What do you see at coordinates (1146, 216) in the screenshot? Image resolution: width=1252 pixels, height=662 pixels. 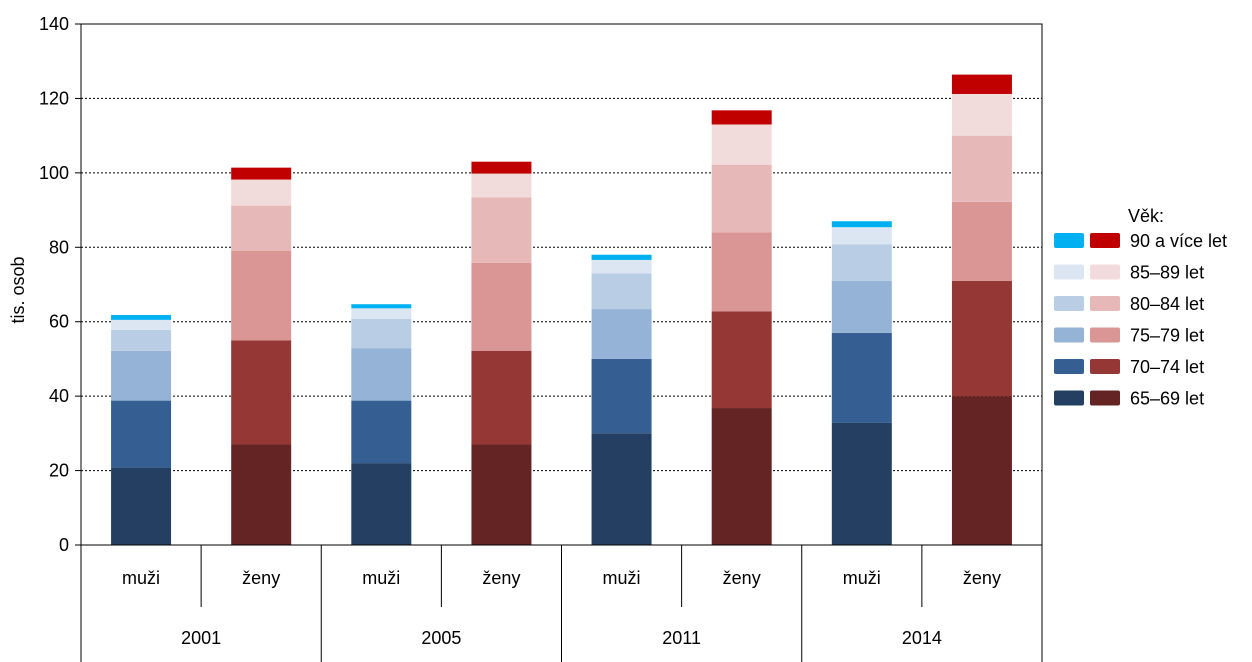 I see `legend-title: Věk:` at bounding box center [1146, 216].